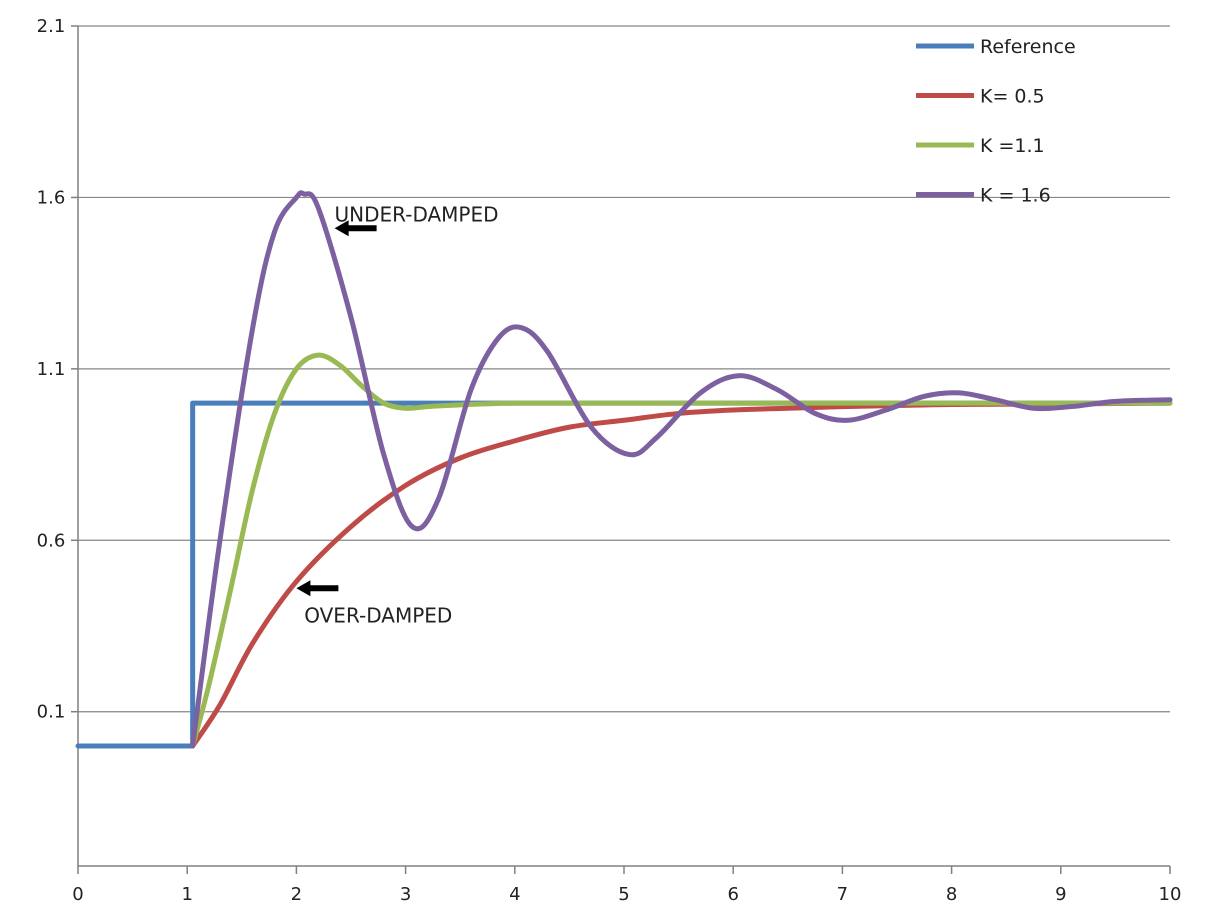 The width and height of the screenshot is (1207, 923). What do you see at coordinates (397, 415) in the screenshot?
I see `annotations: UNDER-DAMPED OVER-DAMPED` at bounding box center [397, 415].